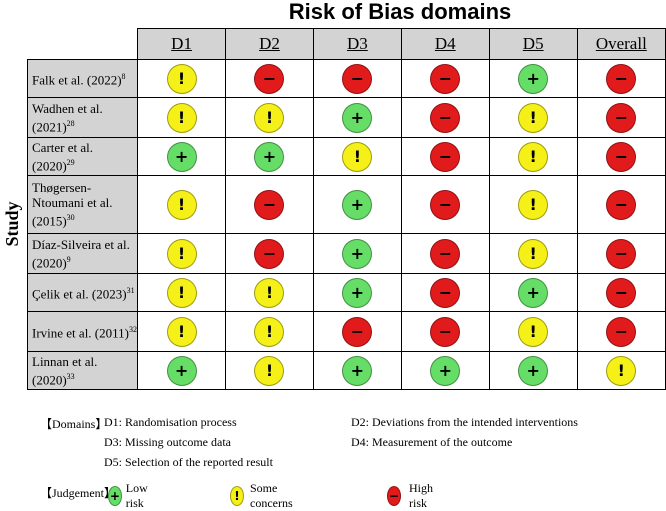  What do you see at coordinates (62, 156) in the screenshot?
I see `study-name: Carter et al. (2020)` at bounding box center [62, 156].